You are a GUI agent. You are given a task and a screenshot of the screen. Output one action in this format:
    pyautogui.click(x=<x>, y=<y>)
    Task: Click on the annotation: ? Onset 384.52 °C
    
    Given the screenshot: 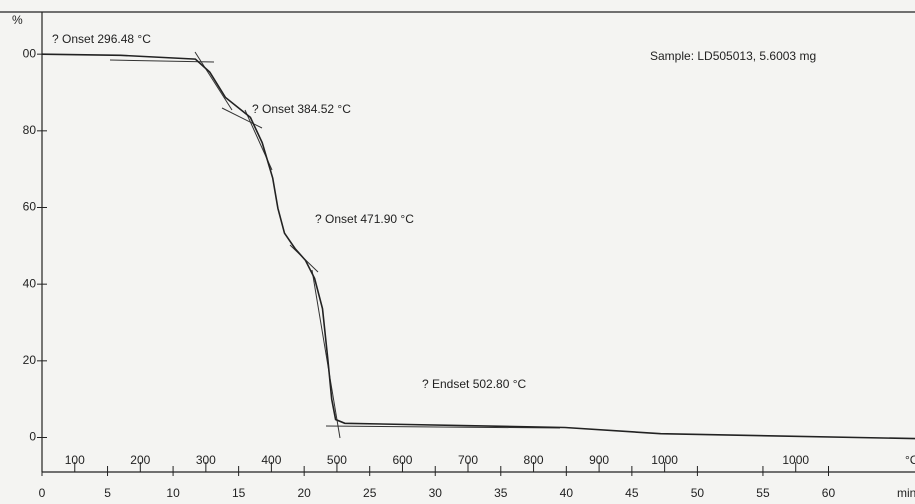 What is the action you would take?
    pyautogui.click(x=301, y=109)
    